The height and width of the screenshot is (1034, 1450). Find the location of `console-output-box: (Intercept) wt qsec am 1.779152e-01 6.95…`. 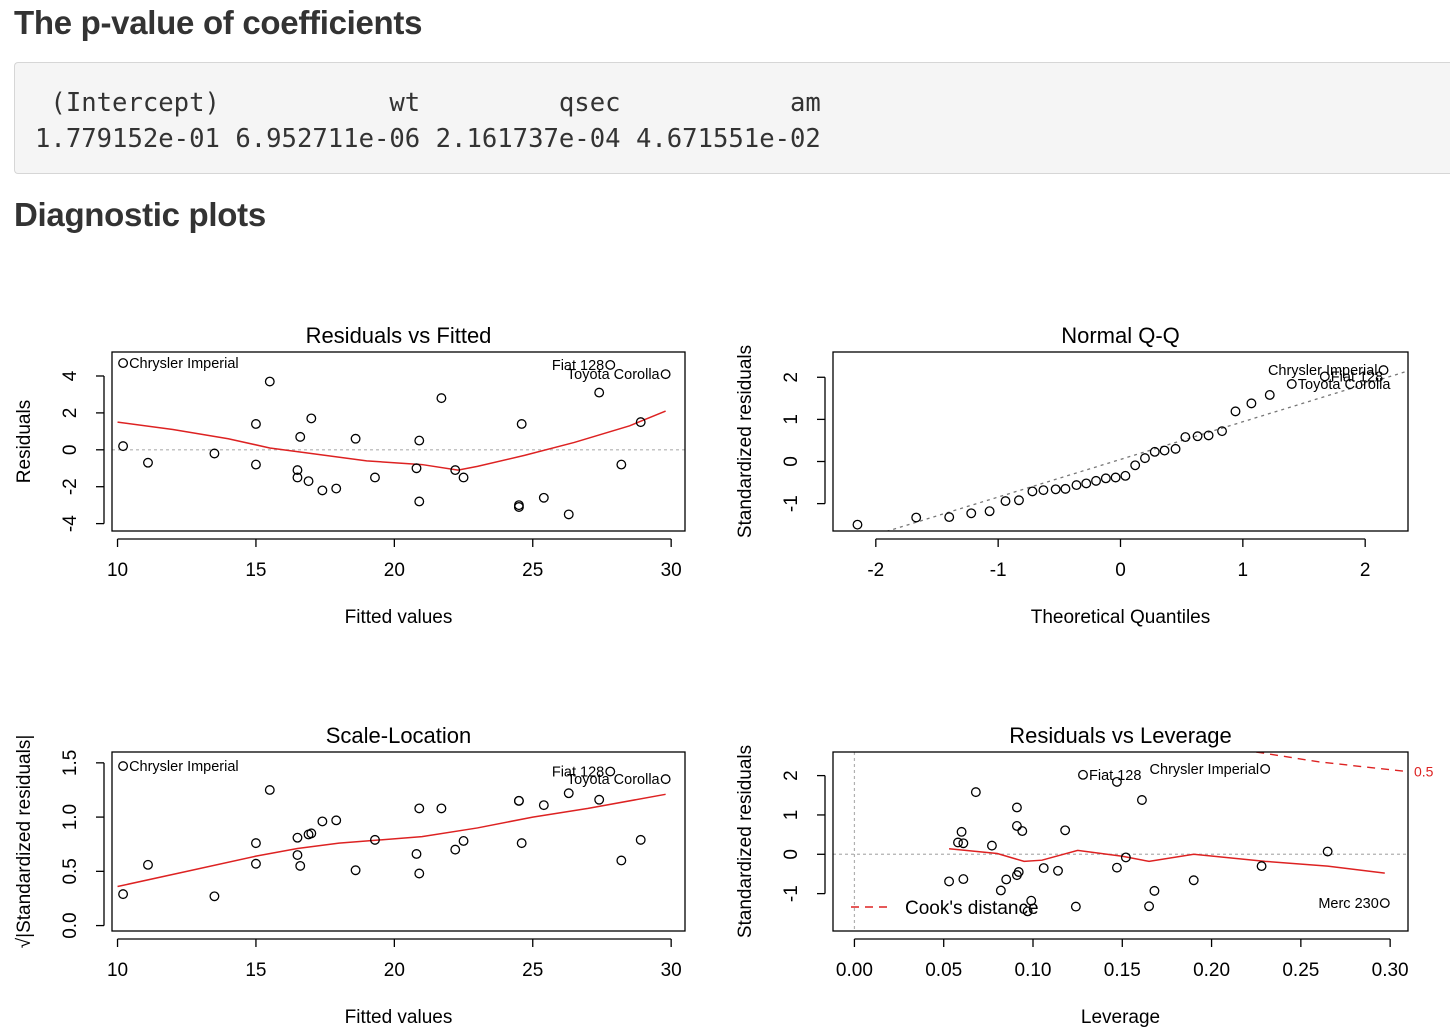

console-output-box: (Intercept) wt qsec am 1.779152e-01 6.95… is located at coordinates (732, 118).